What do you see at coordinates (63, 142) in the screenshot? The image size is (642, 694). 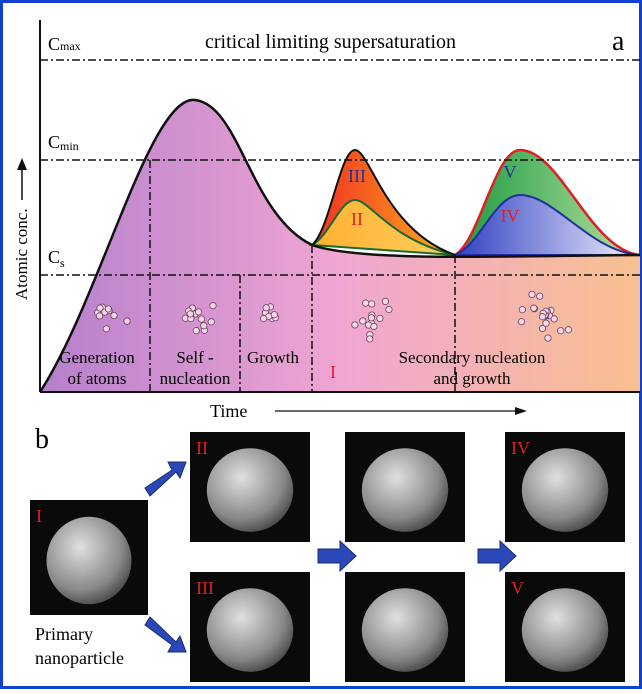 I see `level-label: Cmin` at bounding box center [63, 142].